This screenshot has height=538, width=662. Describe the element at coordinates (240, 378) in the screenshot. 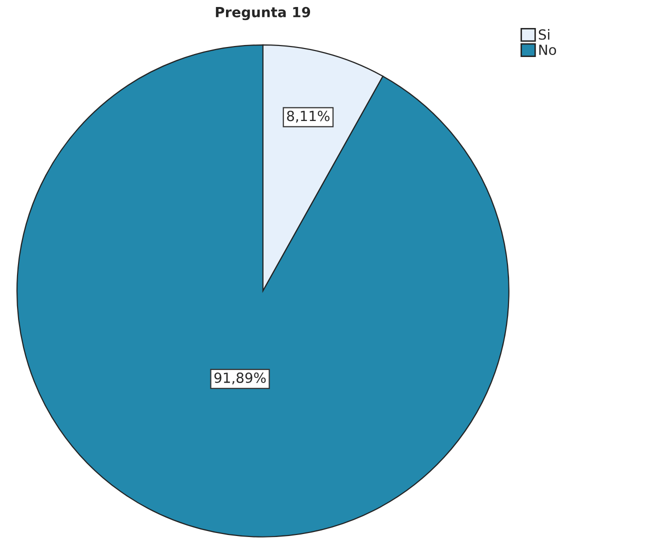

I see `data-label: 91,89%` at that location.